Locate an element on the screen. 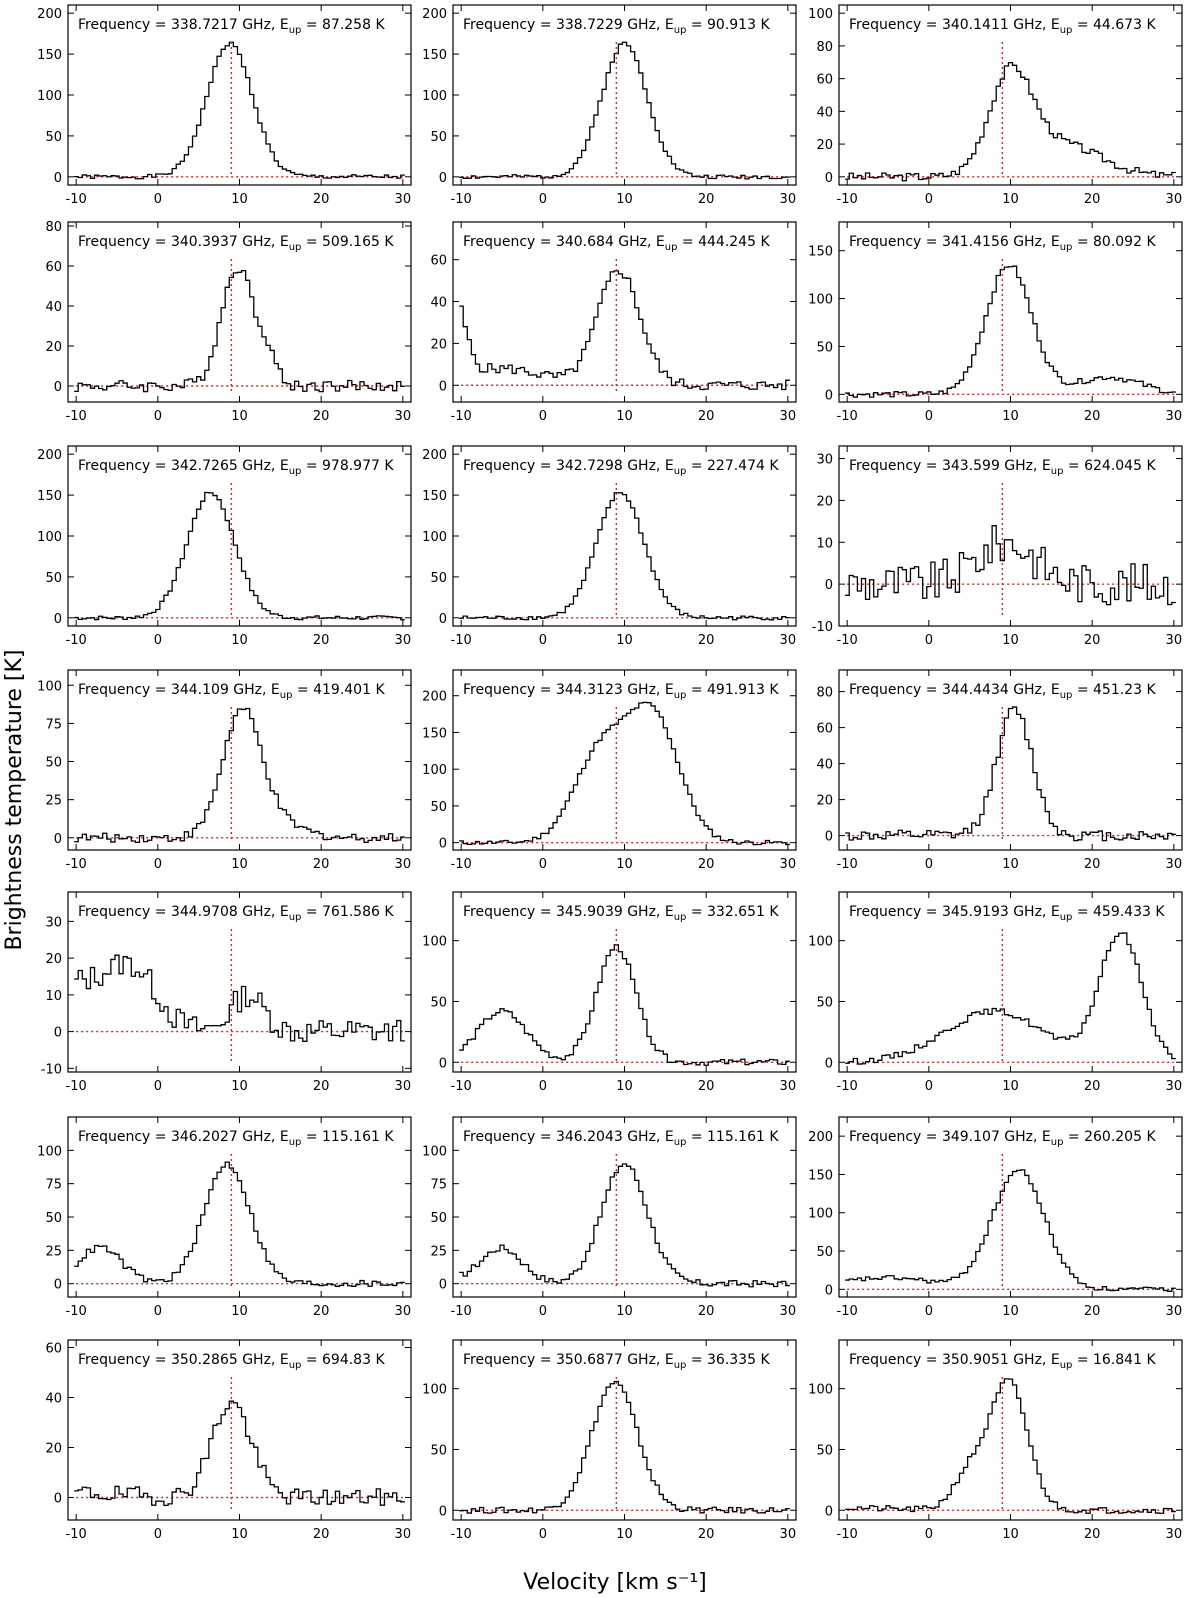 The image size is (1200, 1598). panel-title-rest: = 761.586 K is located at coordinates (347, 912).